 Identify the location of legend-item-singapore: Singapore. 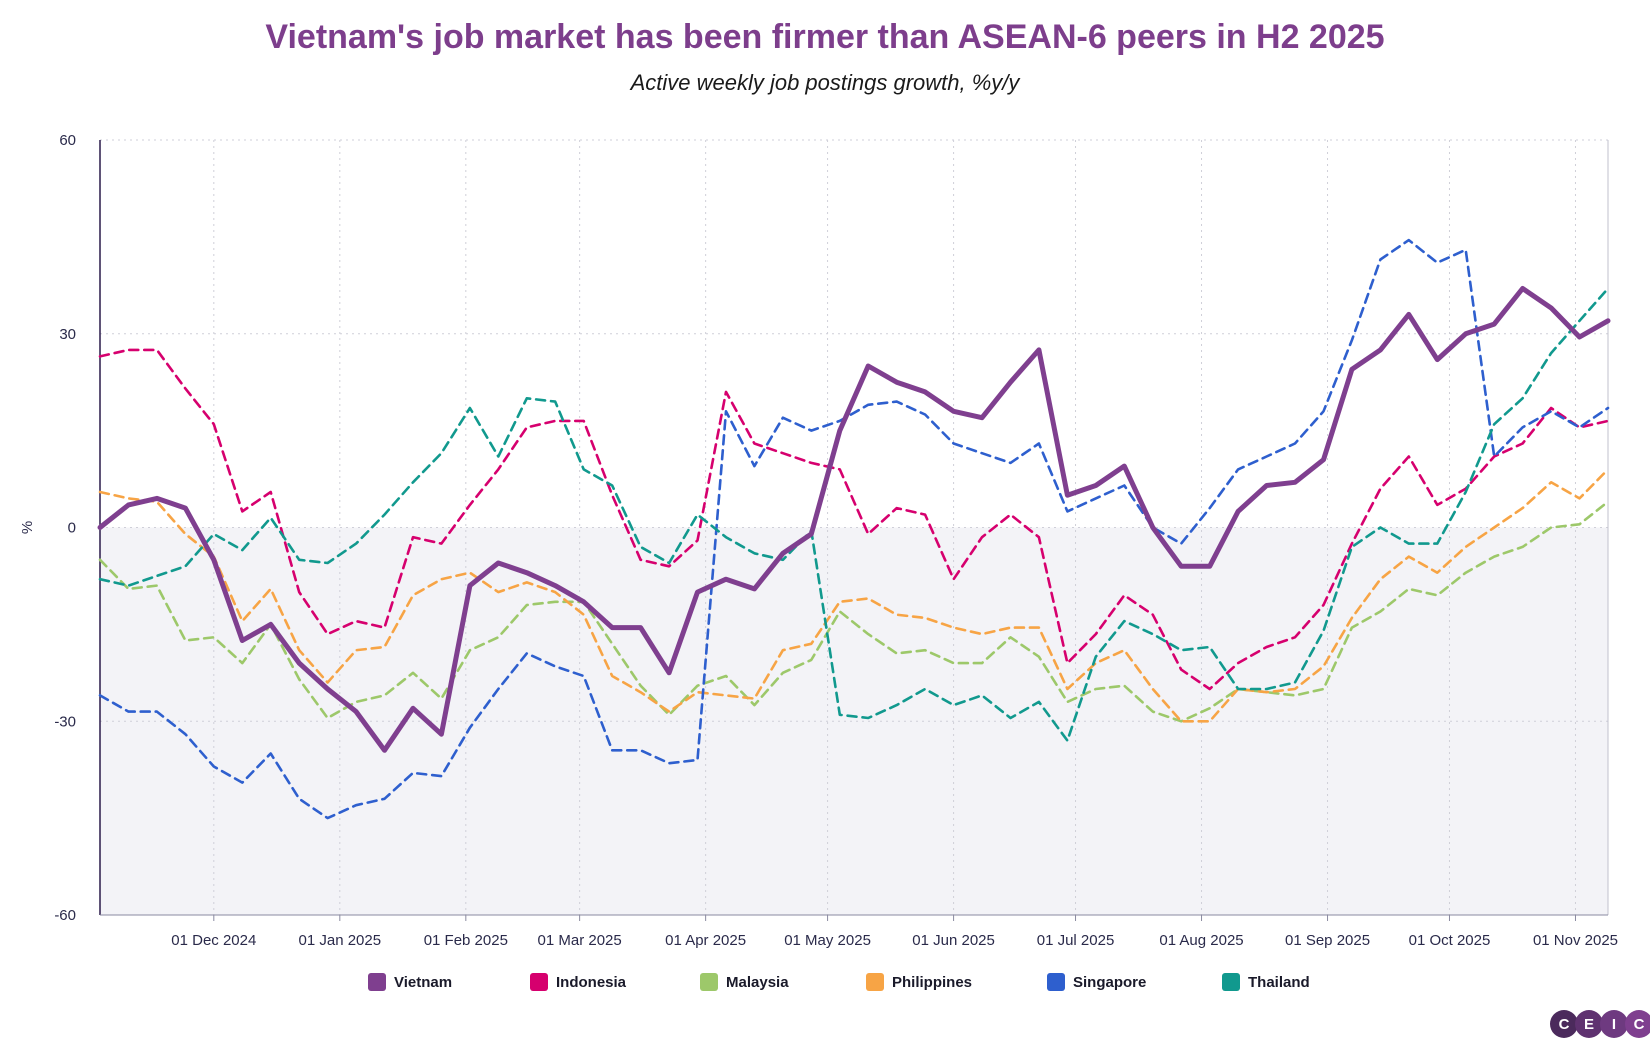
(1096, 982).